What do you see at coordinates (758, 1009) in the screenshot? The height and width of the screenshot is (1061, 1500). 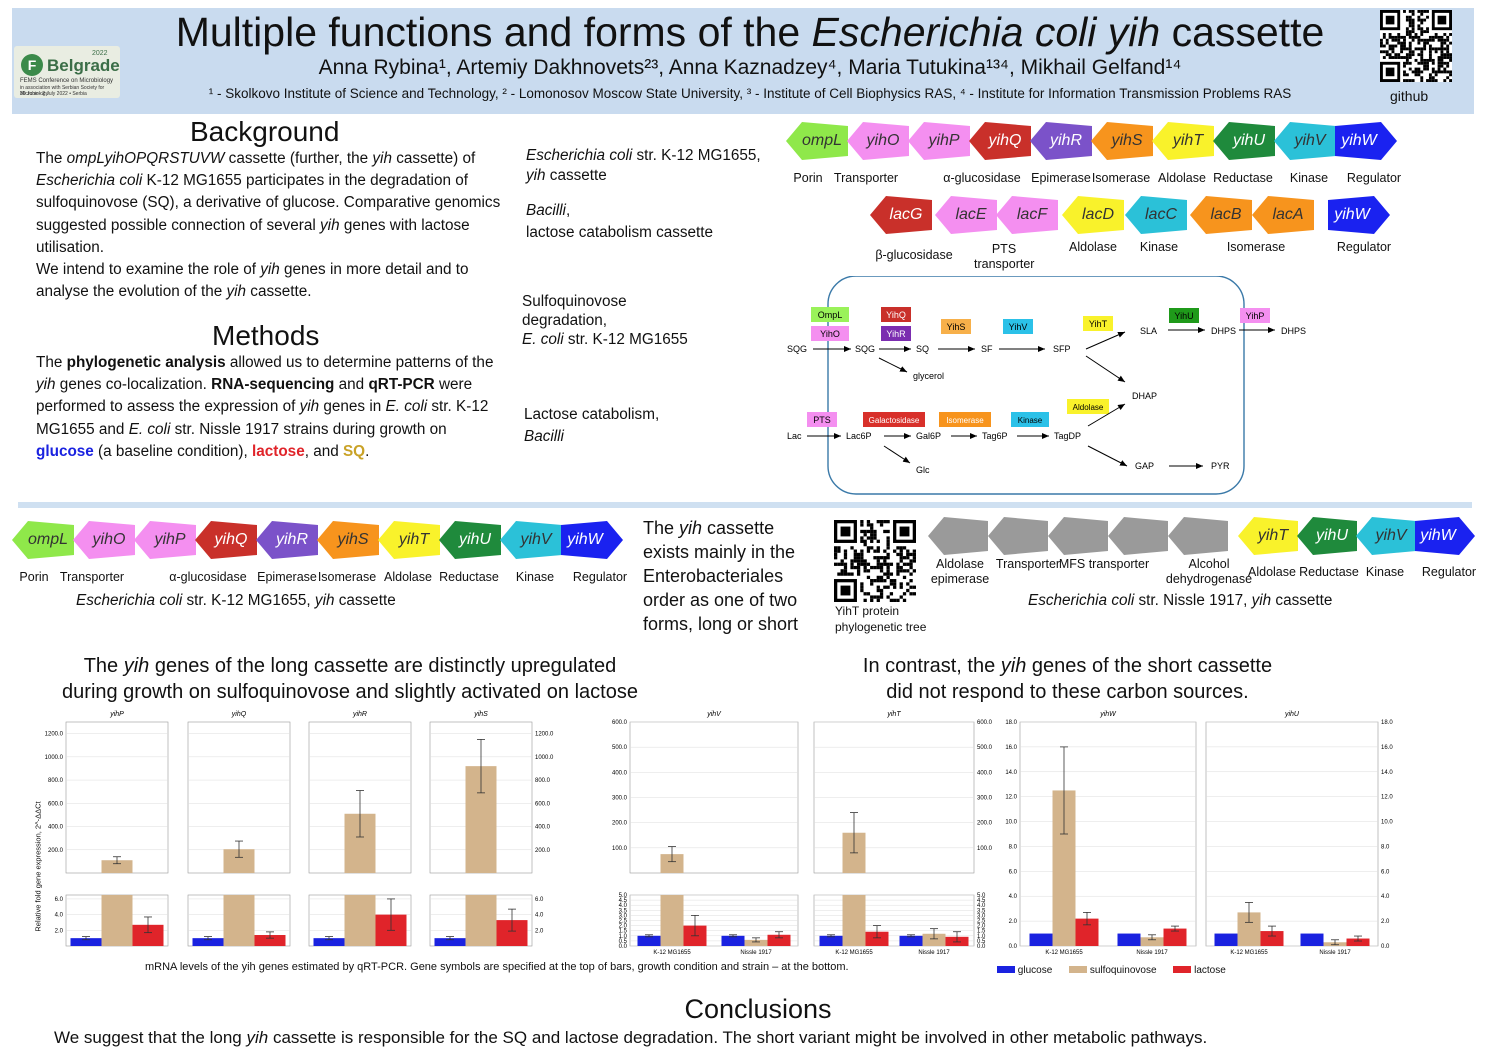 I see `conclusions-title: Conclusions` at bounding box center [758, 1009].